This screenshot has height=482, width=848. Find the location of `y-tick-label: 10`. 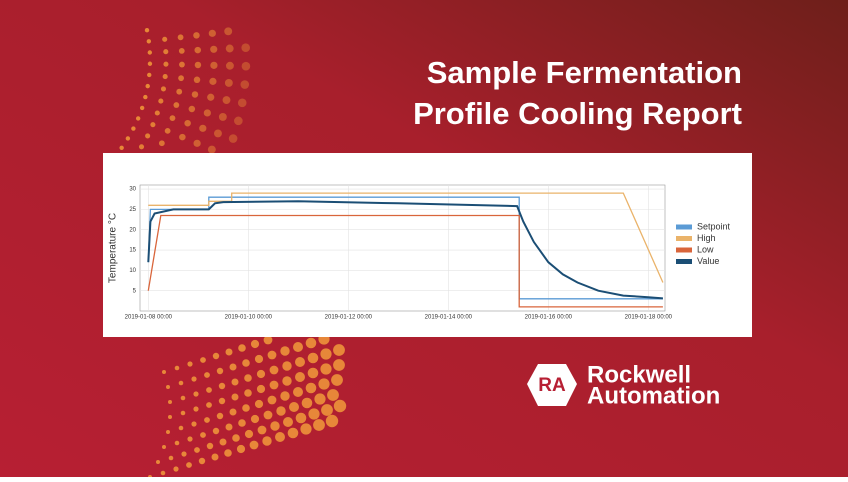

y-tick-label: 10 is located at coordinates (132, 271).